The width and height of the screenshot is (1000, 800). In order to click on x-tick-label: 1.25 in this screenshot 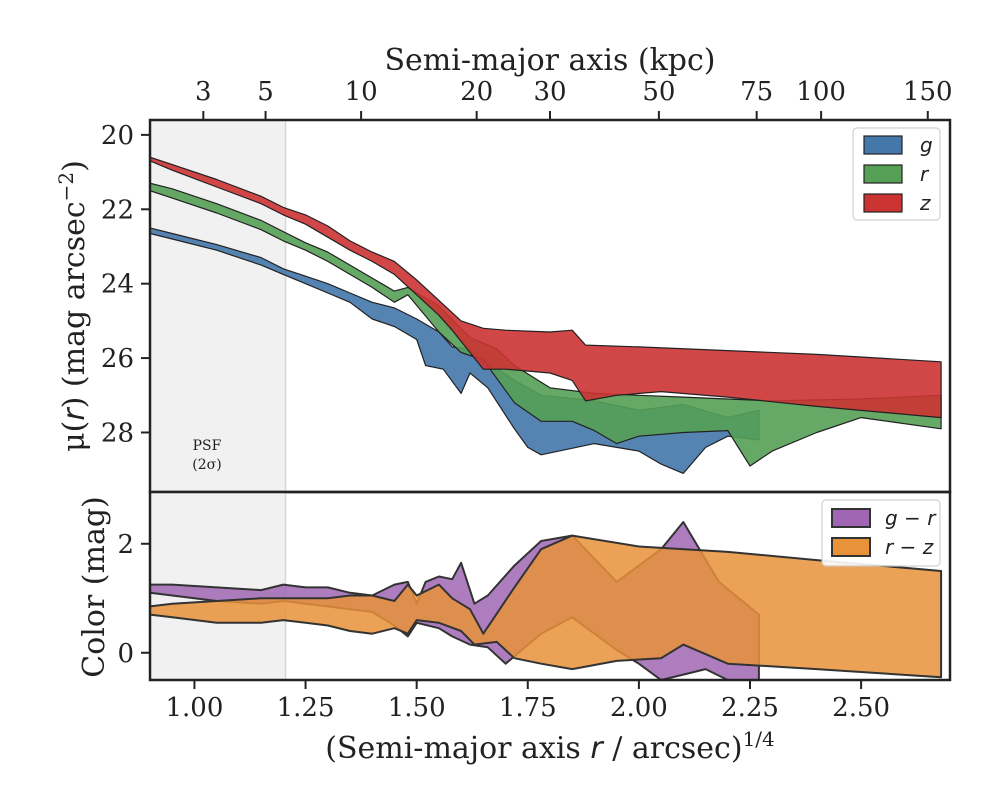, I will do `click(306, 708)`.